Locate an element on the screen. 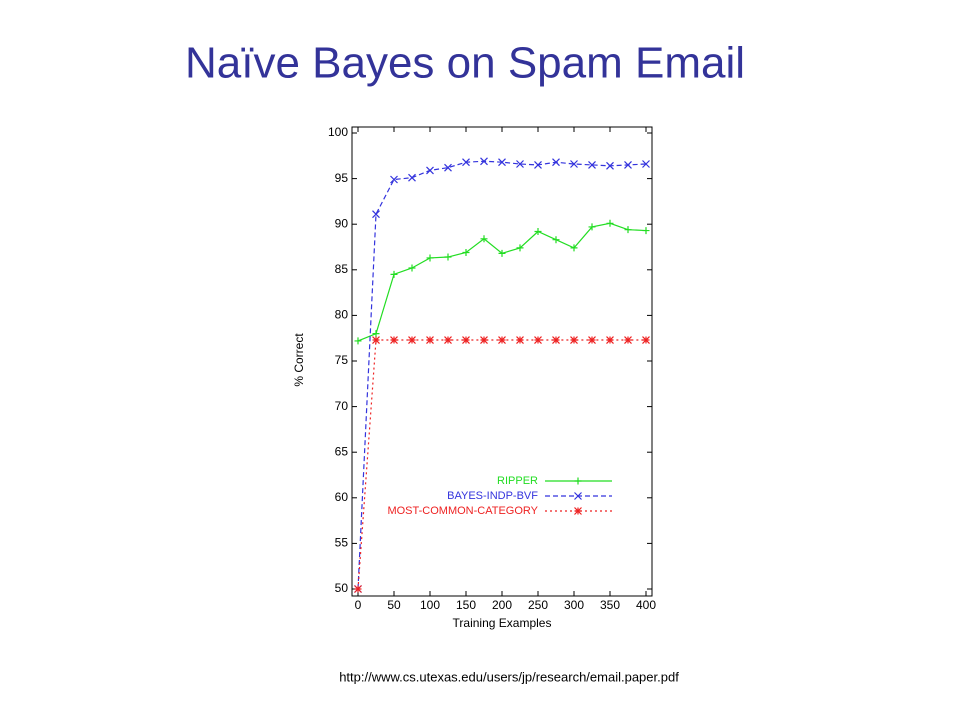 This screenshot has height=725, width=960. y-tick-label: 90 is located at coordinates (342, 223).